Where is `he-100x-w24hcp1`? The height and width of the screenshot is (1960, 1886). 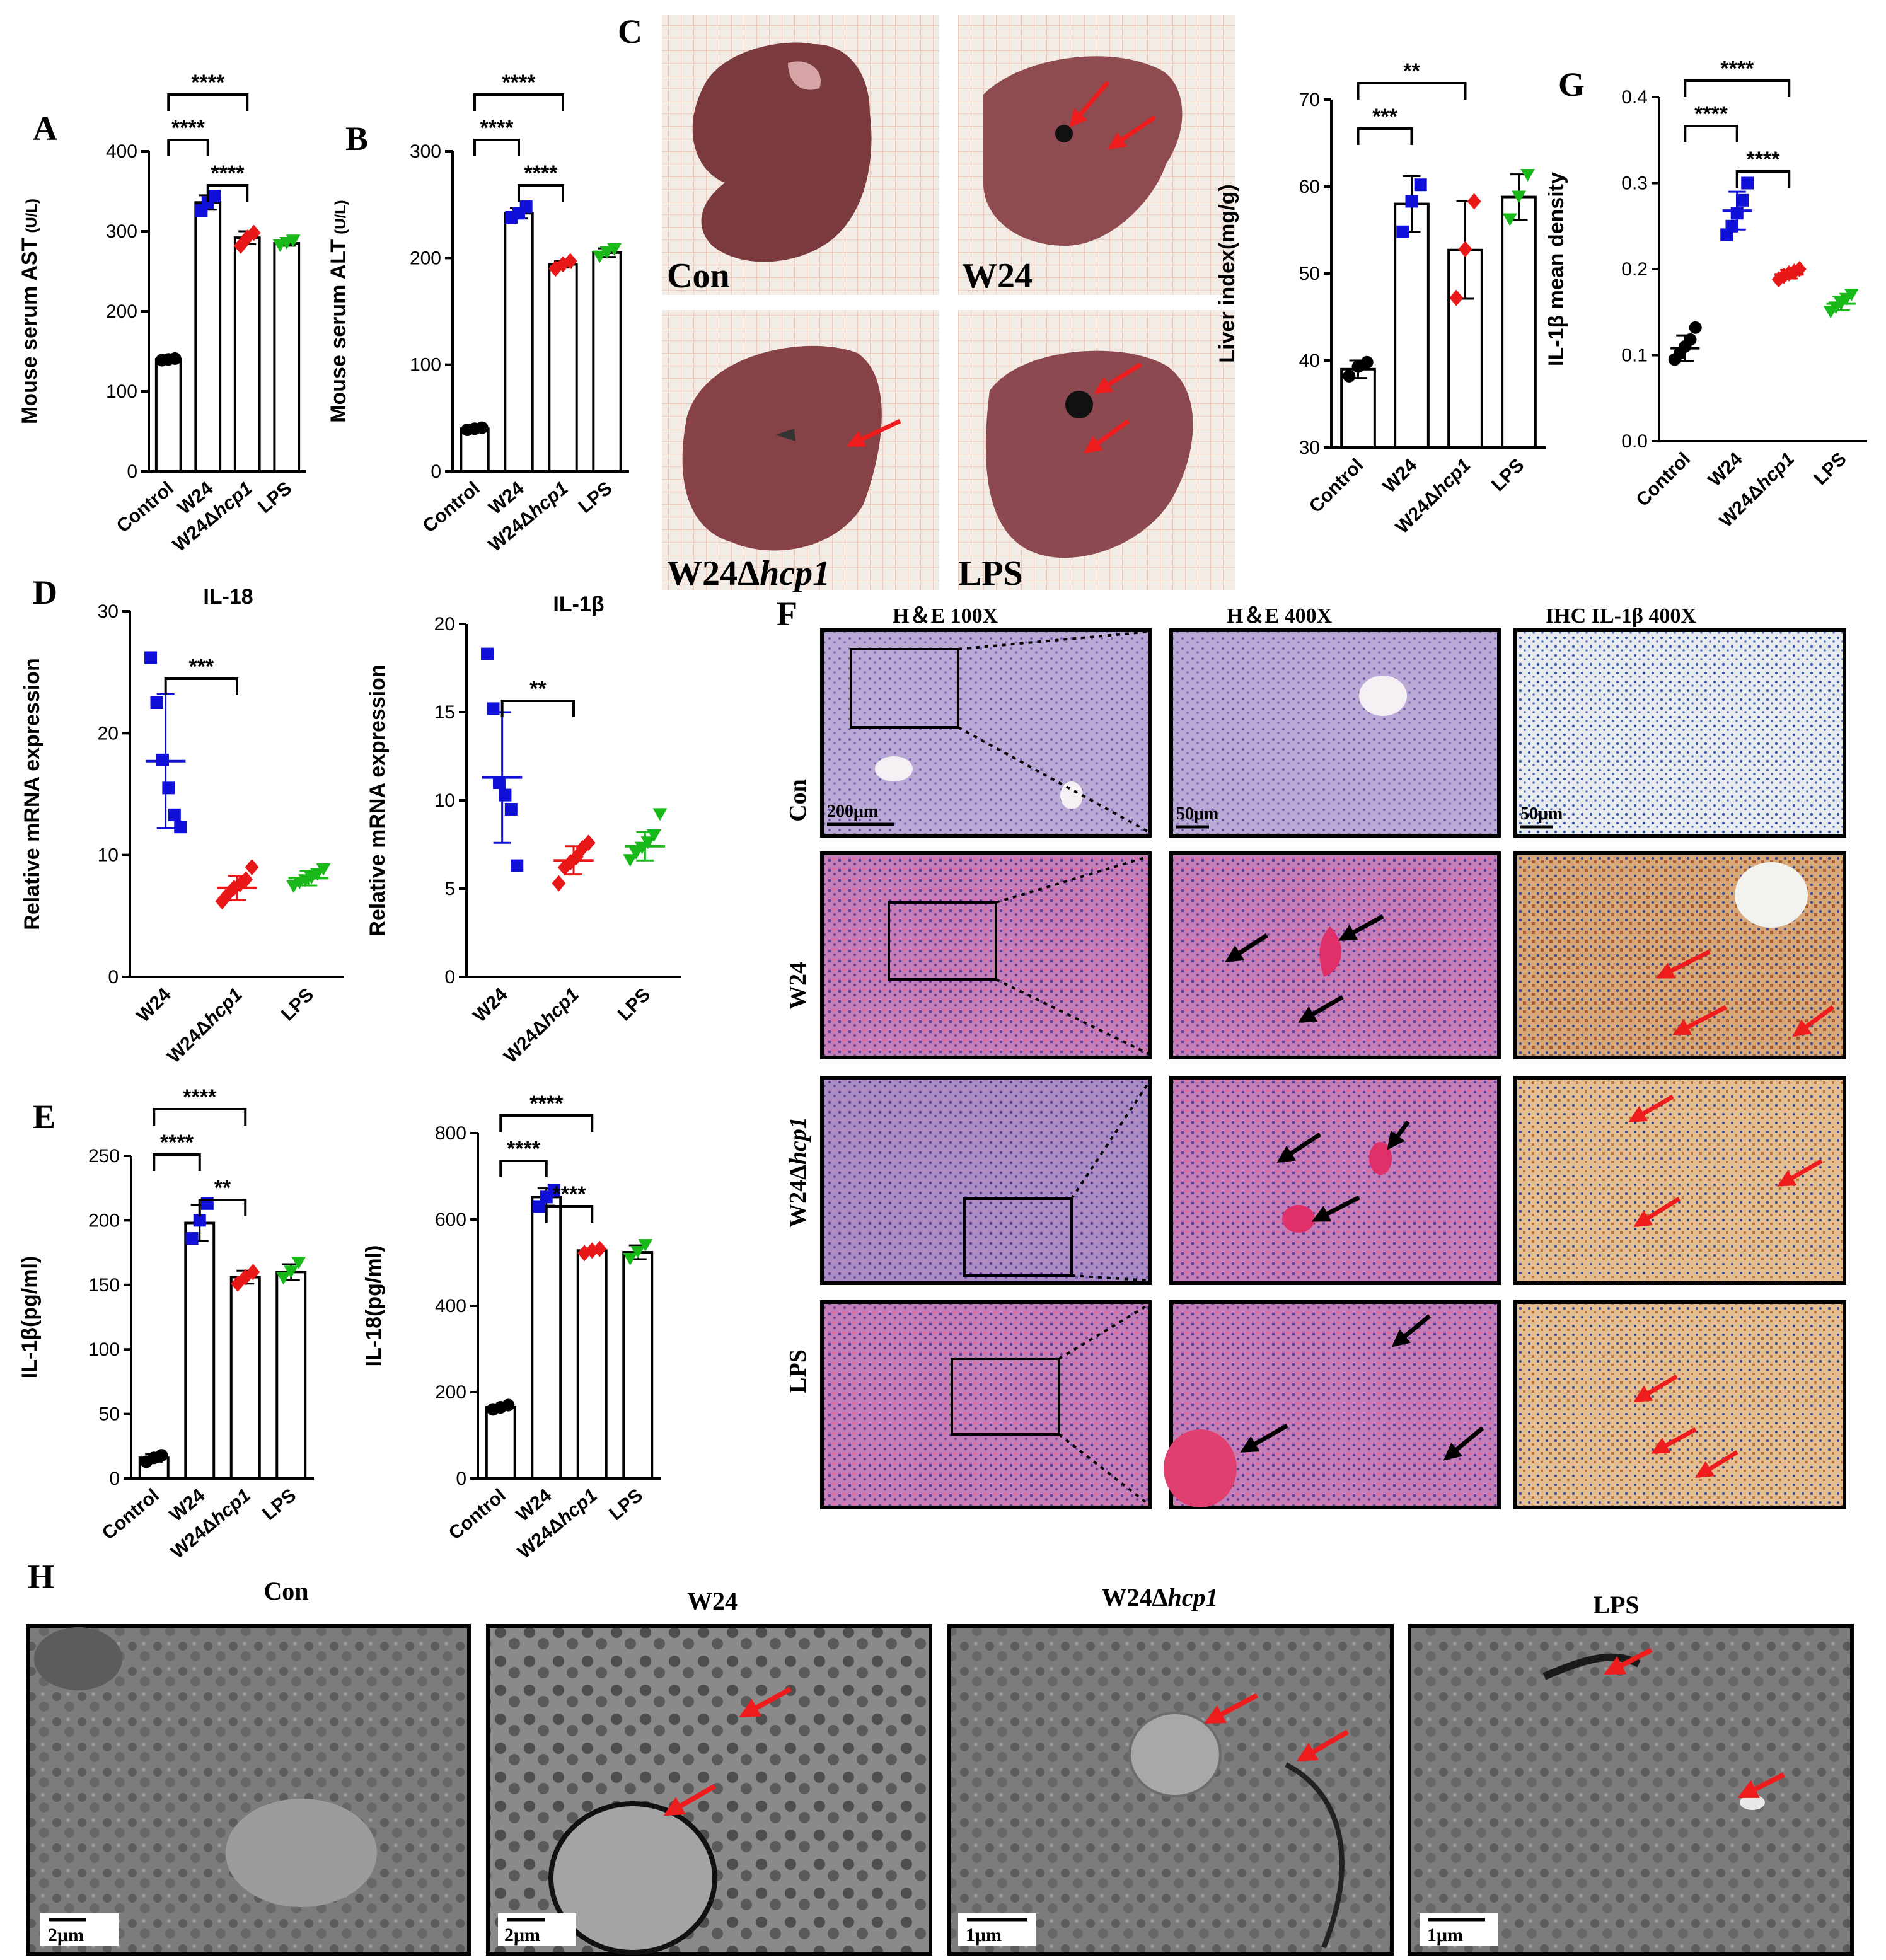 he-100x-w24hcp1 is located at coordinates (986, 1180).